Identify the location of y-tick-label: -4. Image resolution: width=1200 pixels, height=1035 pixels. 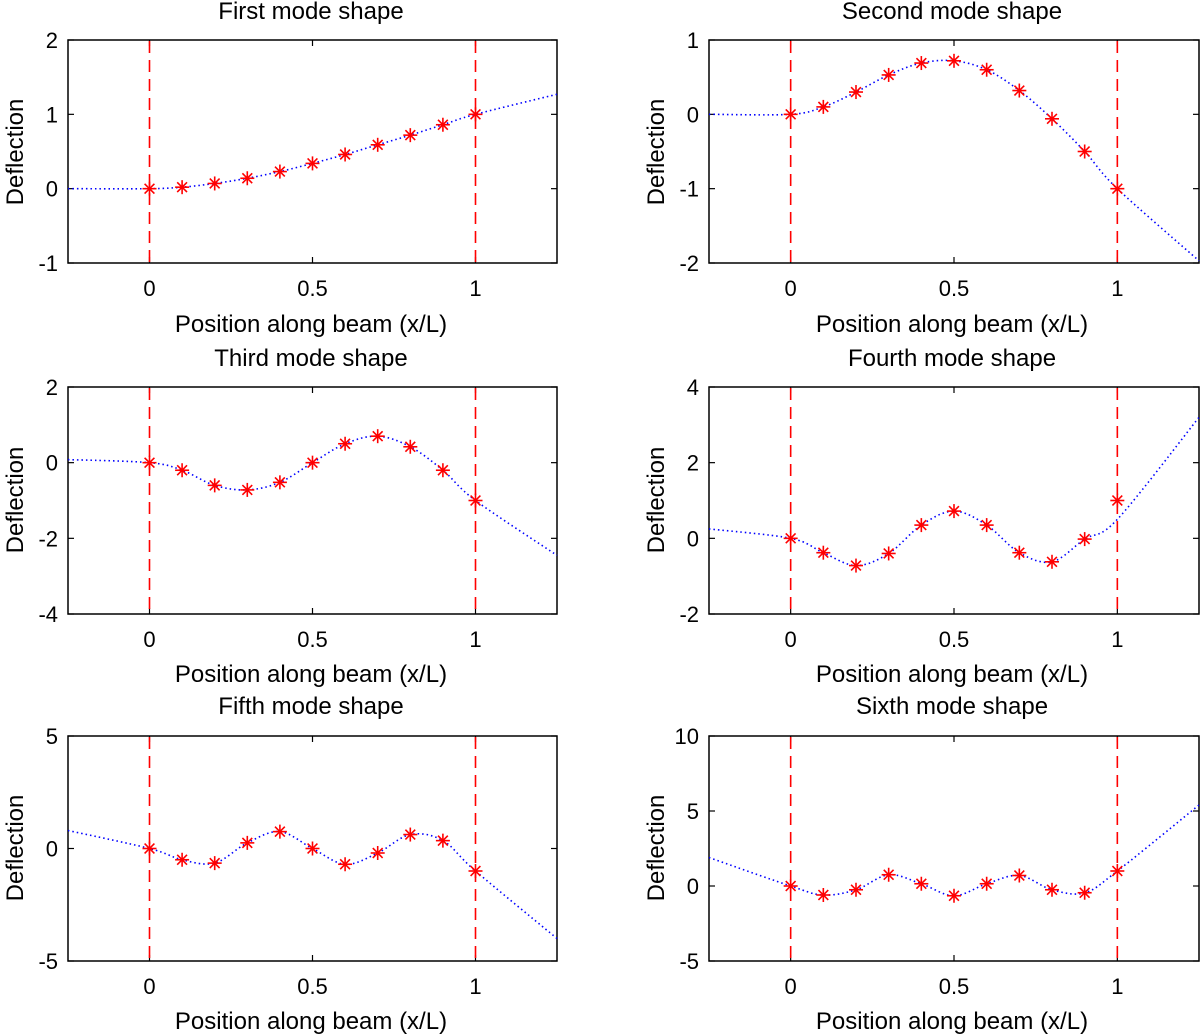
(48, 614).